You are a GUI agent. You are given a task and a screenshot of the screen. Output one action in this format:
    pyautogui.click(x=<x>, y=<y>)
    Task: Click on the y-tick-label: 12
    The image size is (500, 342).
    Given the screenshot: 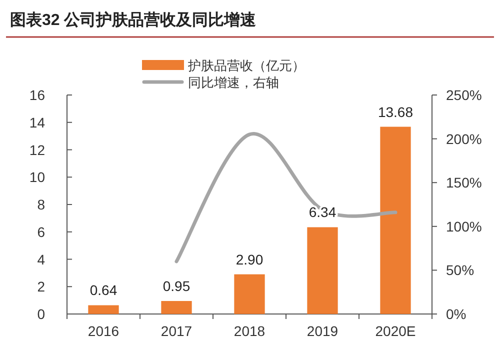 What is the action you would take?
    pyautogui.click(x=37, y=150)
    